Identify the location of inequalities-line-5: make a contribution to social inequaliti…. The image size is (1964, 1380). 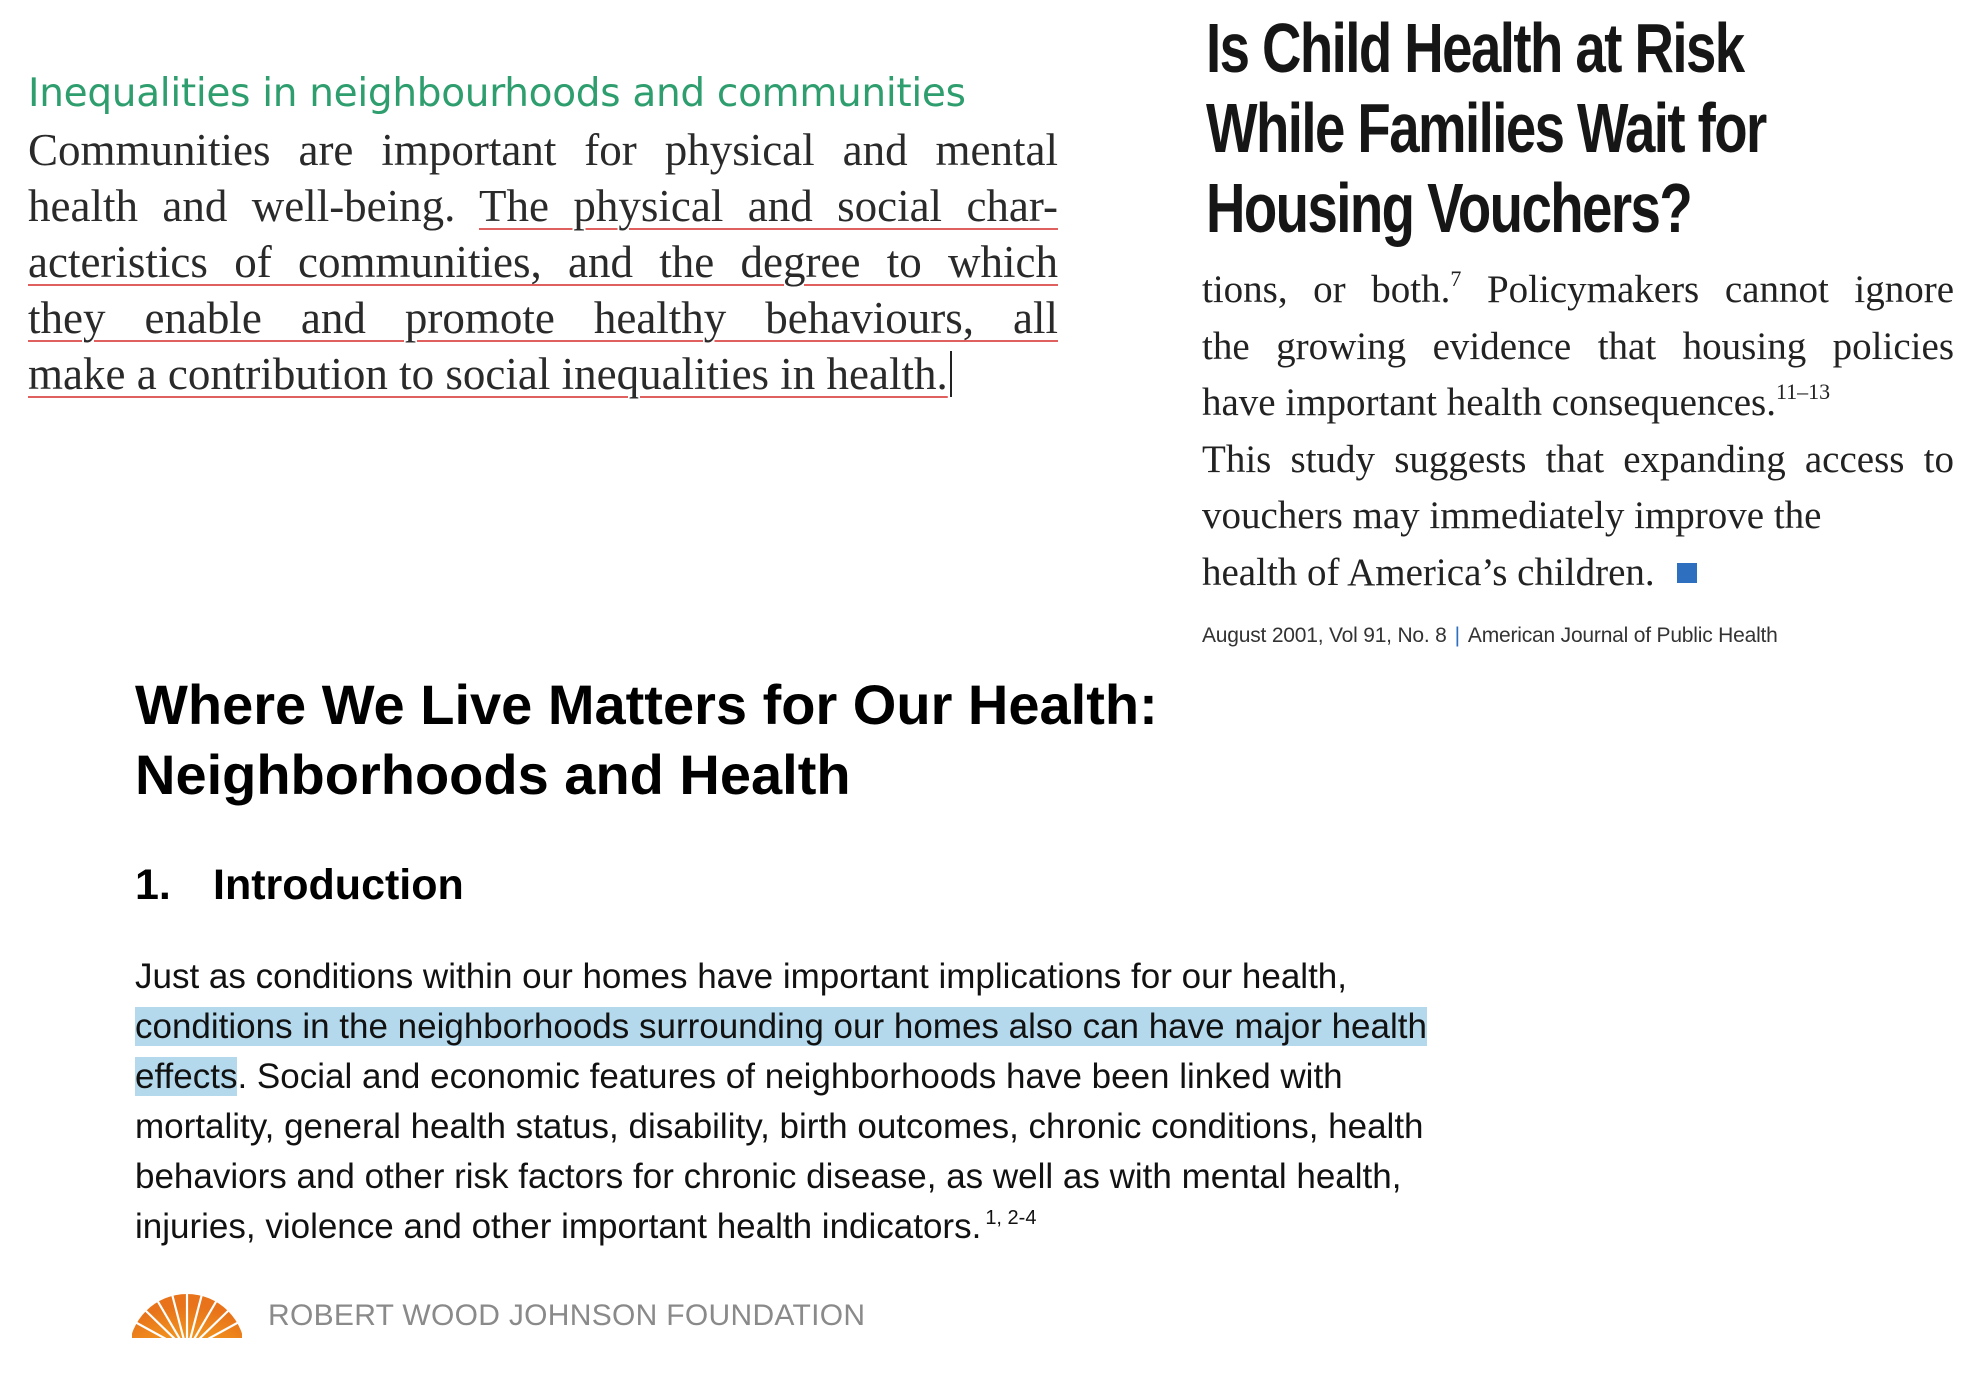
(543, 374).